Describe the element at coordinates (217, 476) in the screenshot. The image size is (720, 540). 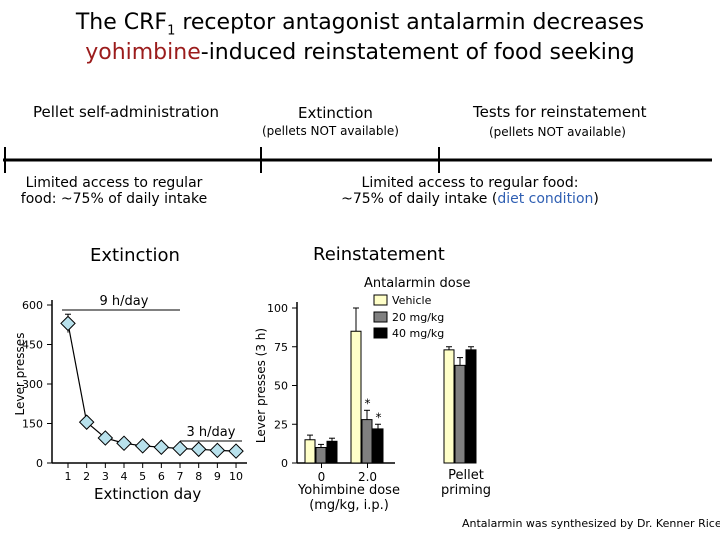
I see `x-tick-label: 9` at that location.